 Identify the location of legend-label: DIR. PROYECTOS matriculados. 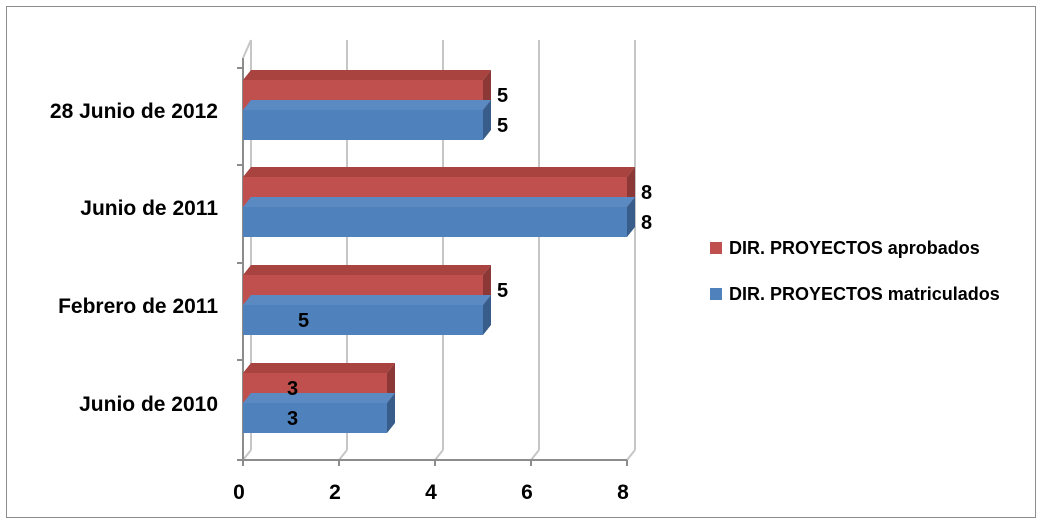
(864, 294).